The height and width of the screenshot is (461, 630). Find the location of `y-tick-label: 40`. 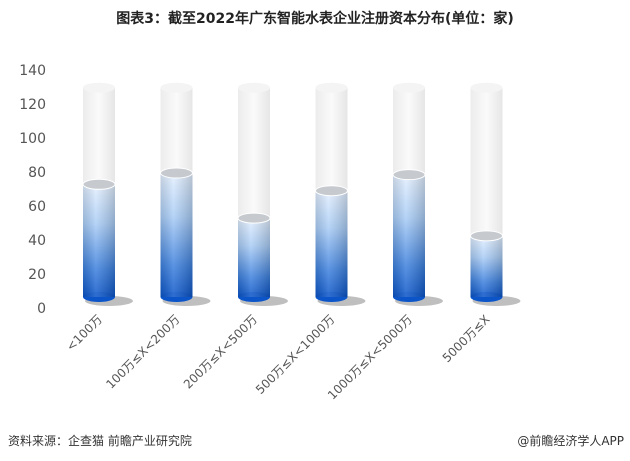

y-tick-label: 40 is located at coordinates (37, 241).